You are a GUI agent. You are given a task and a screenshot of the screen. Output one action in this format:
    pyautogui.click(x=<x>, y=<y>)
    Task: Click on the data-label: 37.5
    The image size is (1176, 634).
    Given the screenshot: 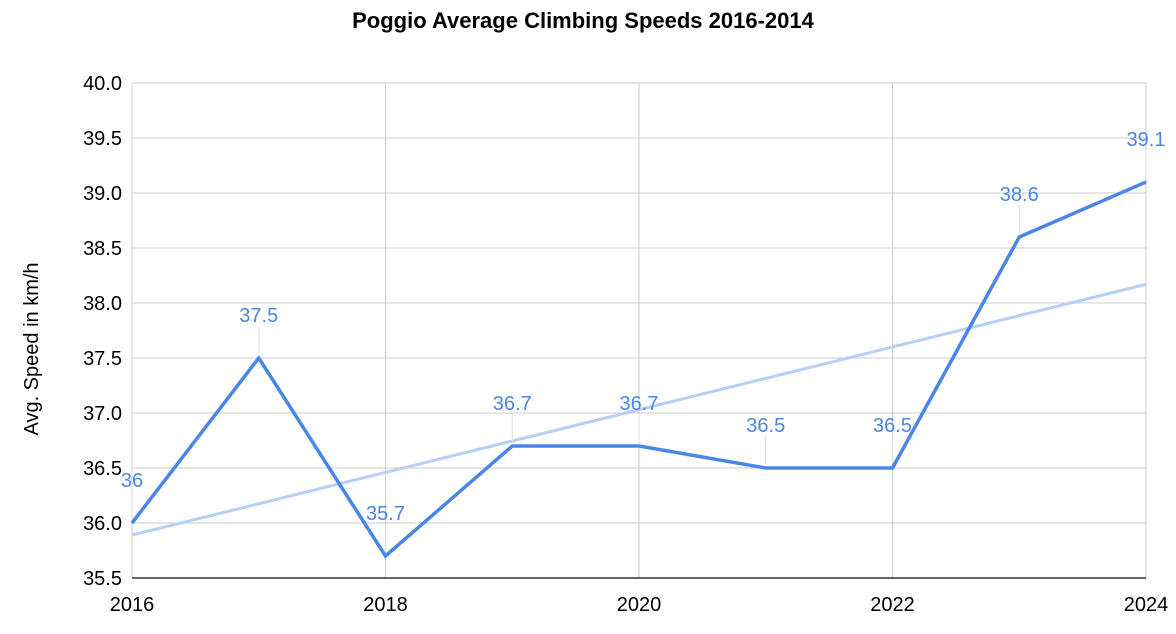 What is the action you would take?
    pyautogui.click(x=258, y=316)
    